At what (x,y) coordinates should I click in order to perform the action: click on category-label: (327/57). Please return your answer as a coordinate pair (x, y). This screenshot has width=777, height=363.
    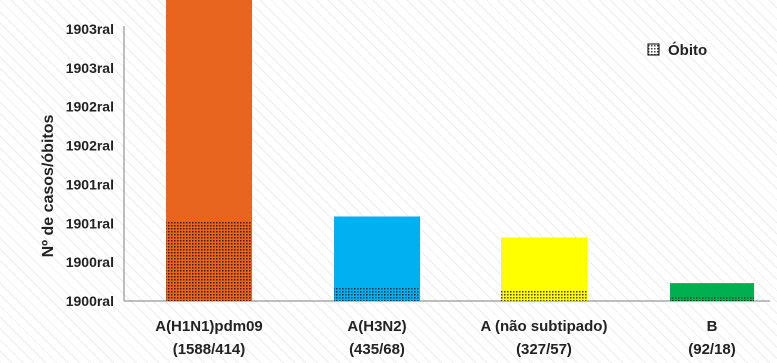
    Looking at the image, I should click on (544, 349).